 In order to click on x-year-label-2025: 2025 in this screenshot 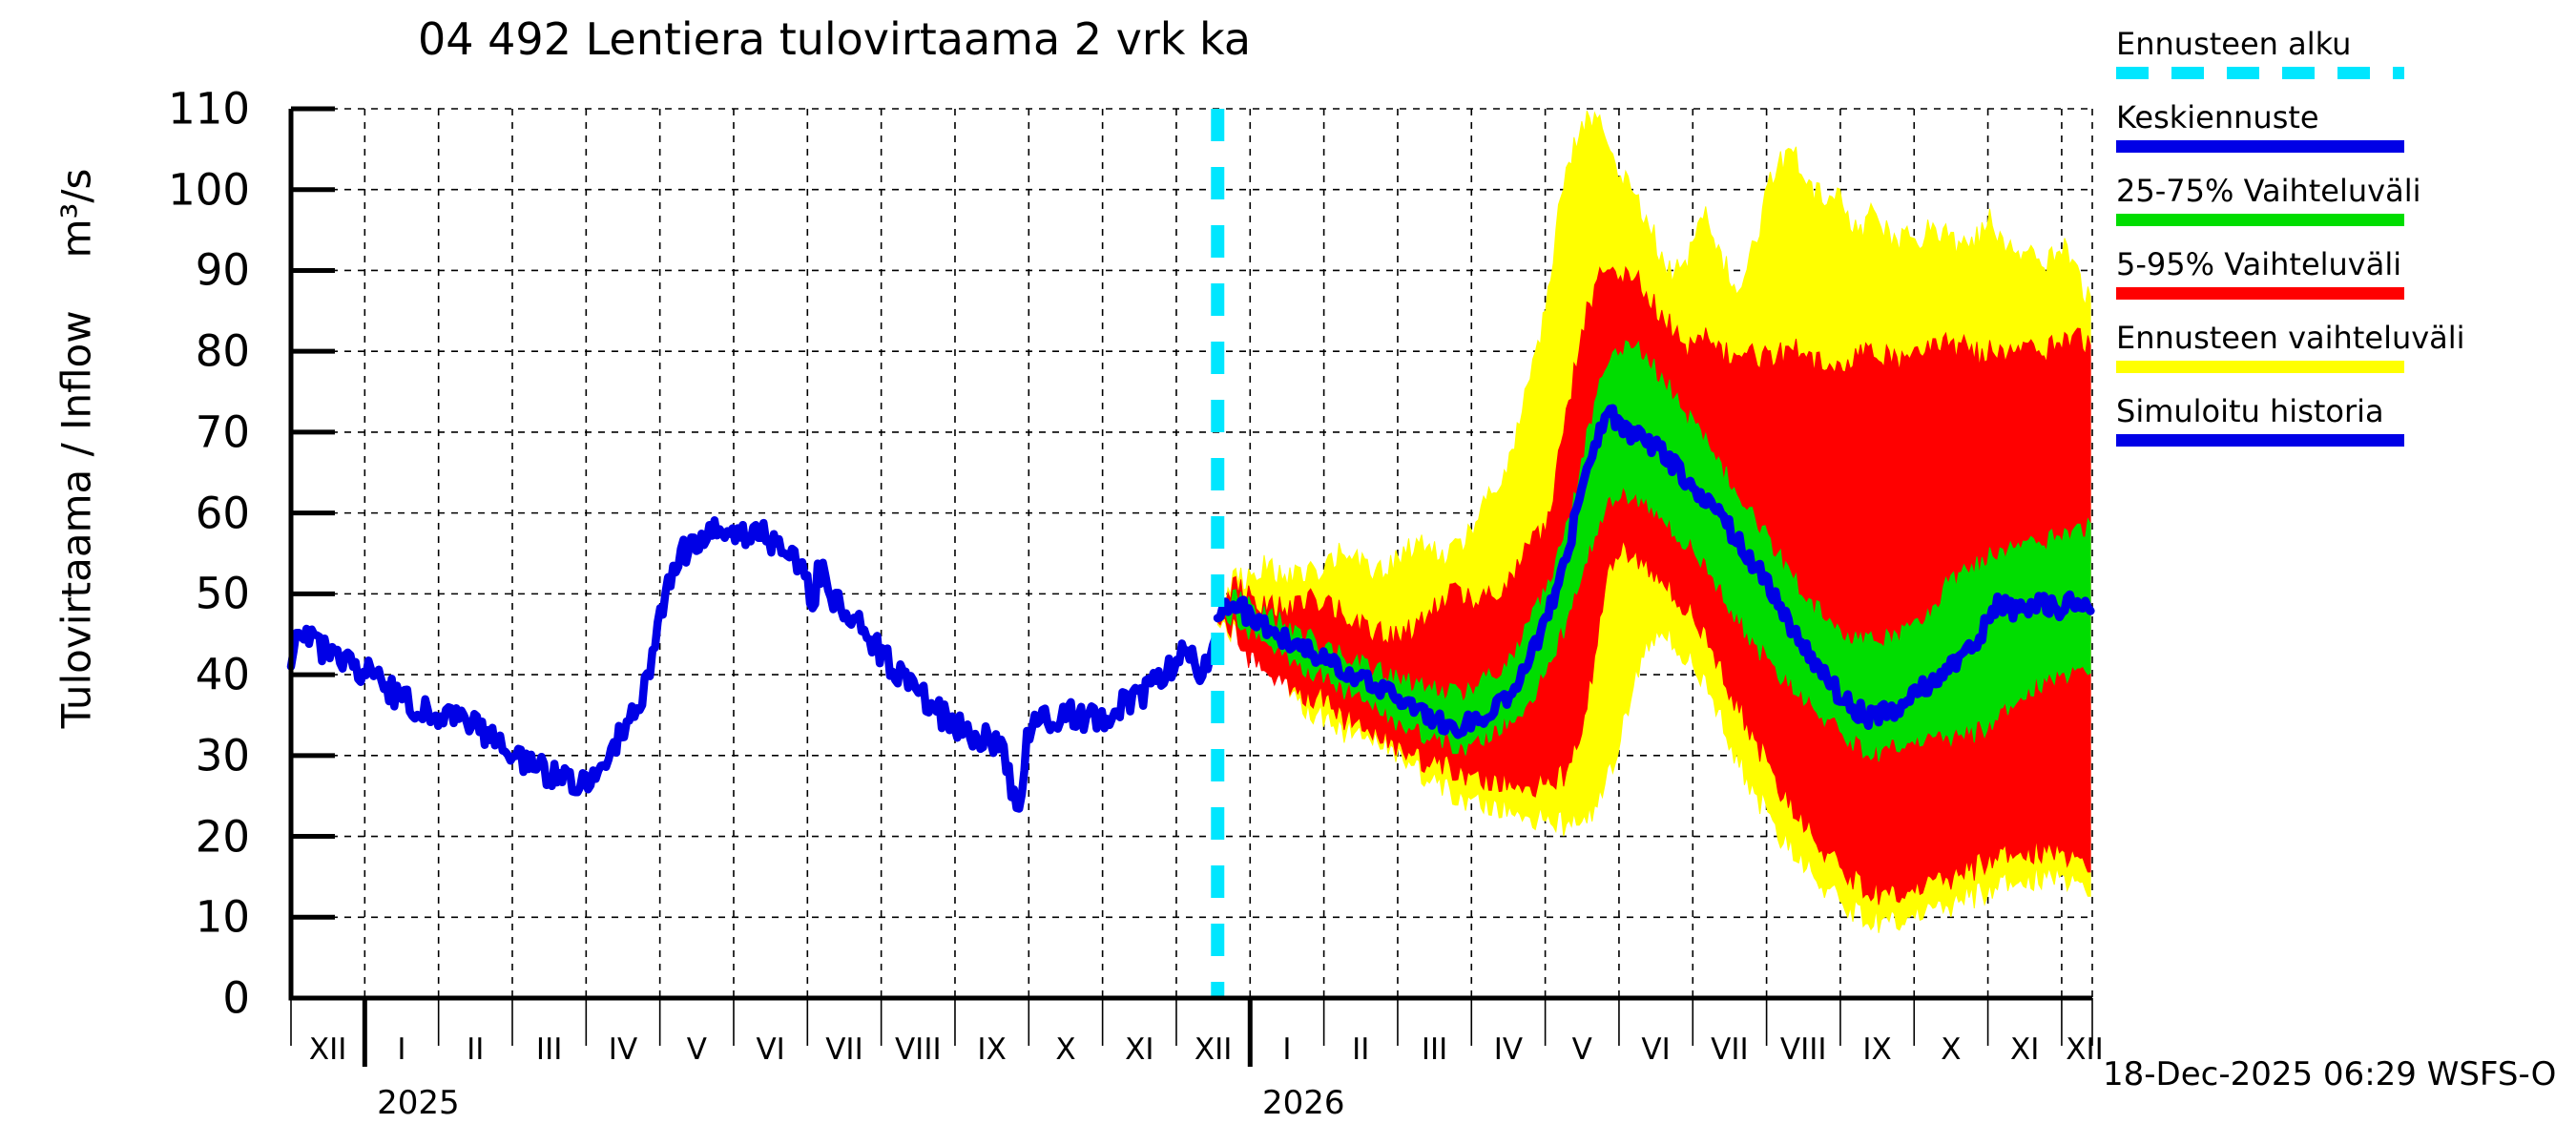, I will do `click(418, 1103)`.